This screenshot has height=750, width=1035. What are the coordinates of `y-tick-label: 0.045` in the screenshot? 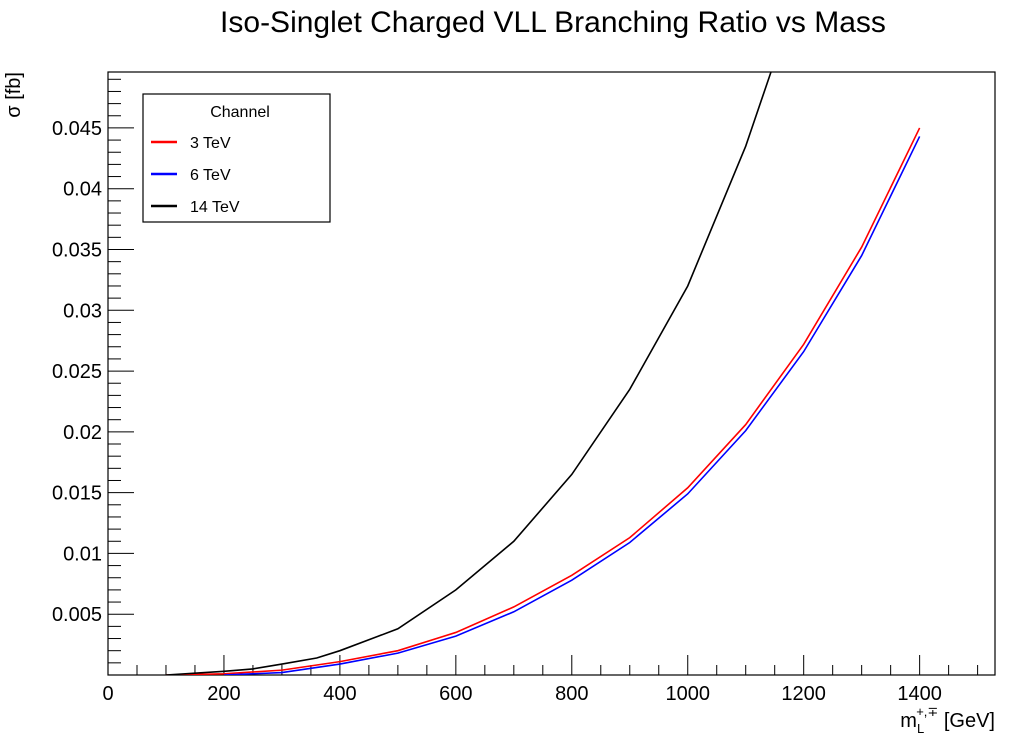 It's located at (77, 129).